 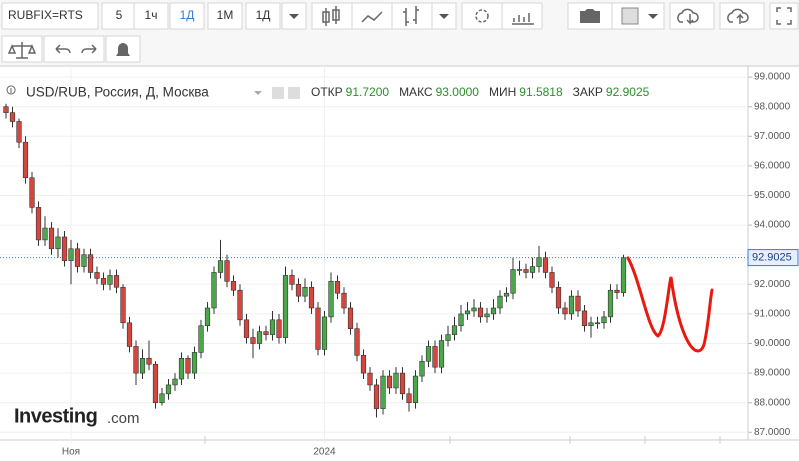 I want to click on legend-name: МИН, so click(x=502, y=92).